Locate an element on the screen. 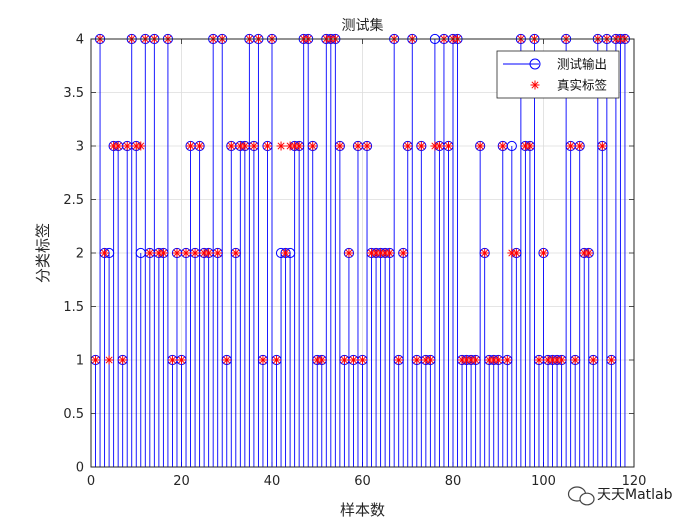  y-tick-label: 2.5 is located at coordinates (73, 200).